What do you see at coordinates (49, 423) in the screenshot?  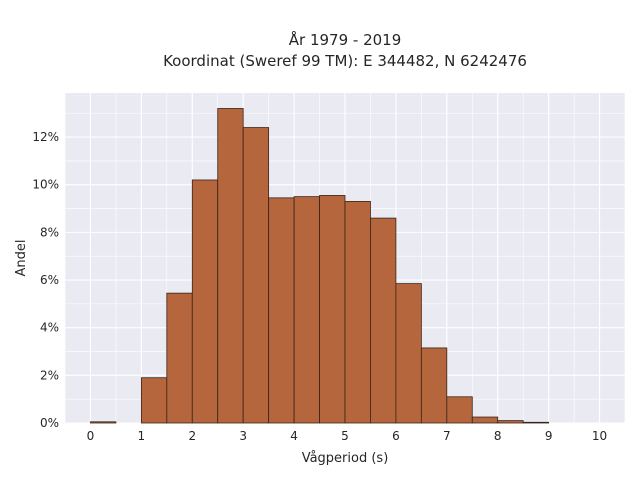 I see `y-tick-label: 0%` at bounding box center [49, 423].